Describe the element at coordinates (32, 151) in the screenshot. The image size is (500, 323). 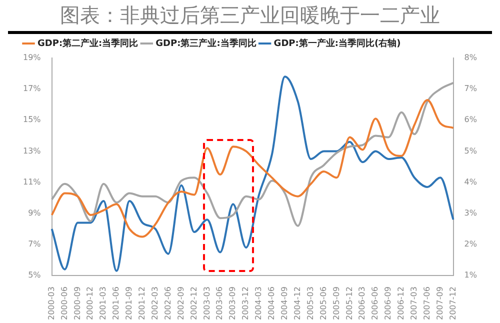
I see `y-tick-label: 13%` at that location.